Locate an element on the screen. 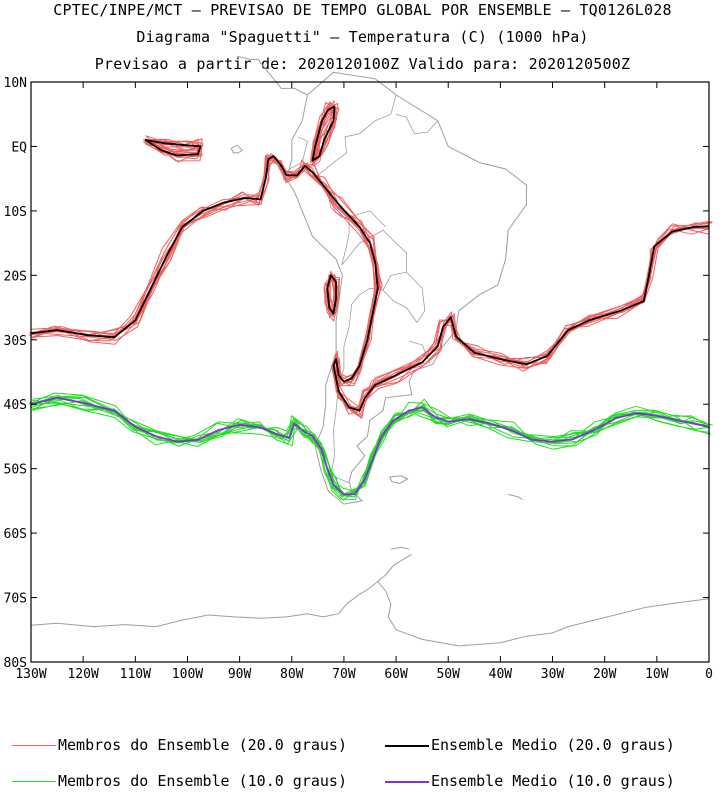 This screenshot has width=725, height=792. legend-label-mean-10: Ensemble Medio (10.0 graus) is located at coordinates (553, 781).